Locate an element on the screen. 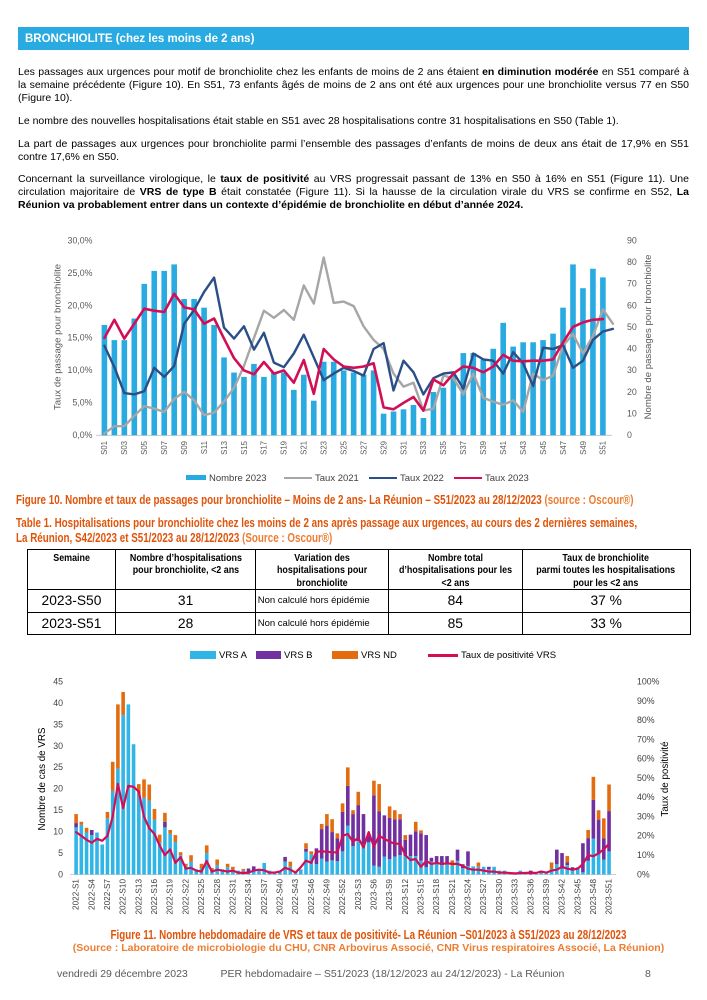  svg-text: S31 is located at coordinates (403, 448).